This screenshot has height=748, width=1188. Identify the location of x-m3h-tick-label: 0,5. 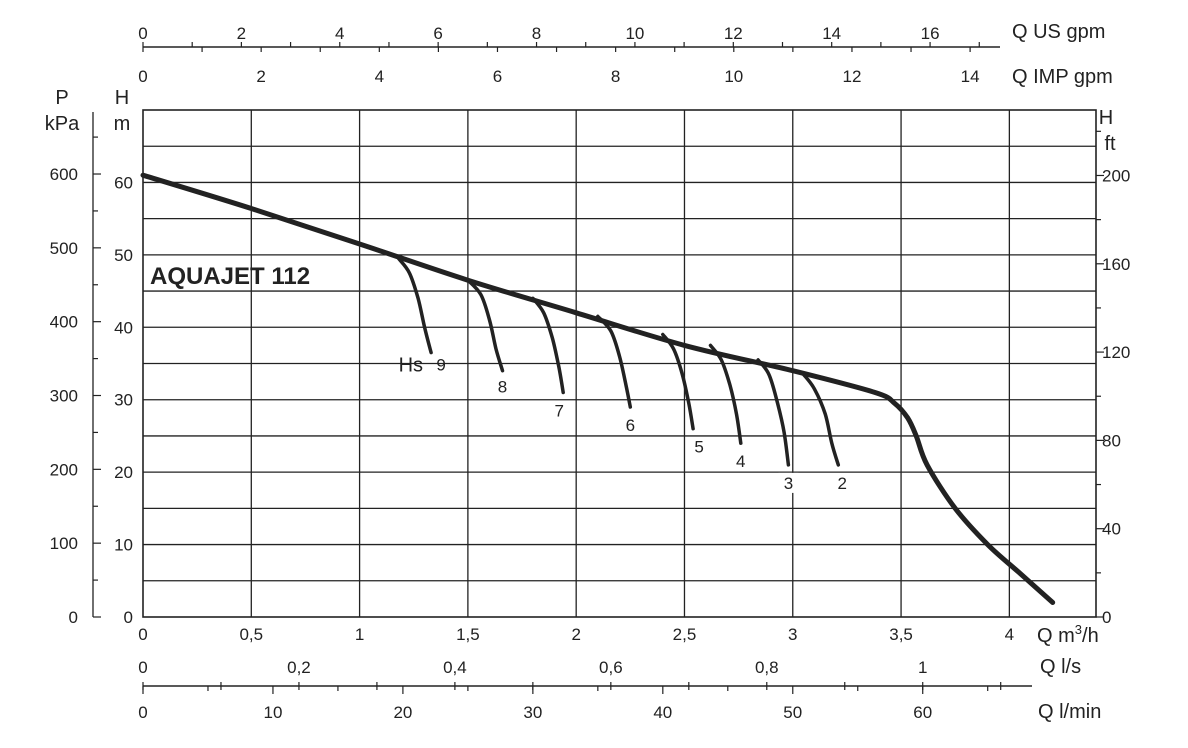
(251, 634).